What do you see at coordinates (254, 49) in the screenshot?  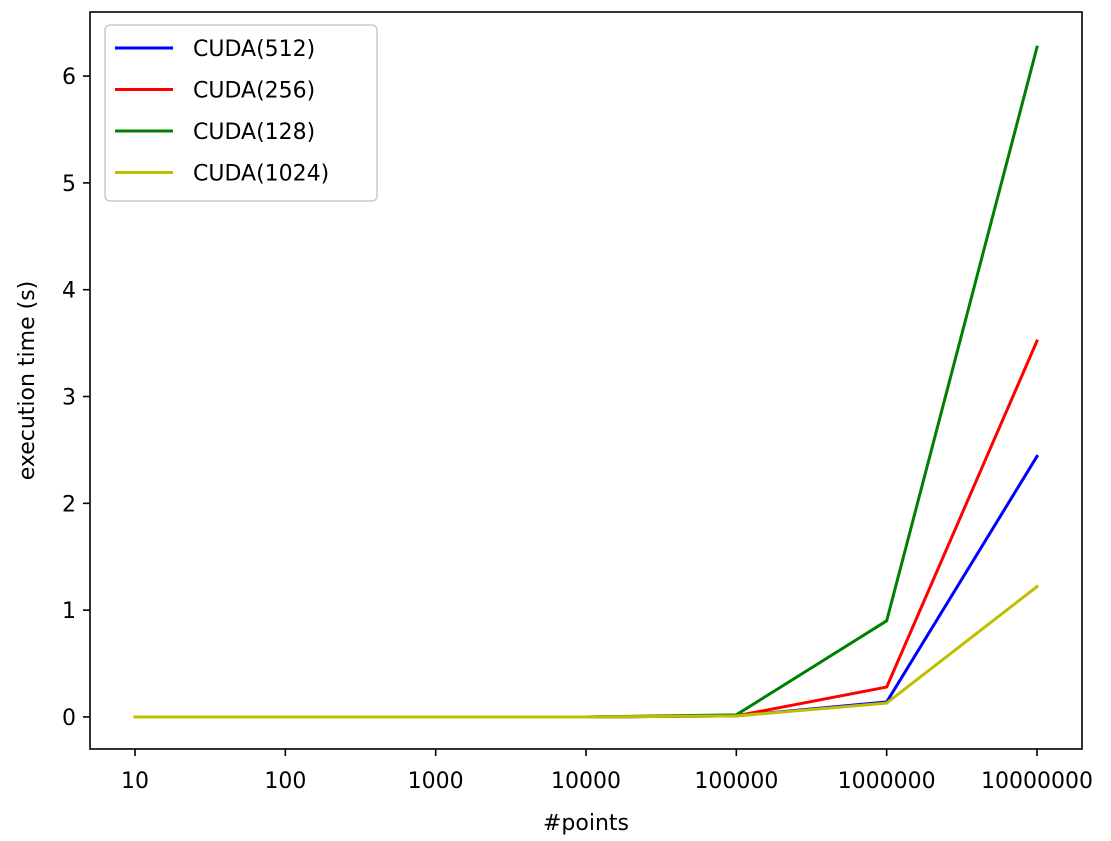 I see `legend-label: CUDA(512)` at bounding box center [254, 49].